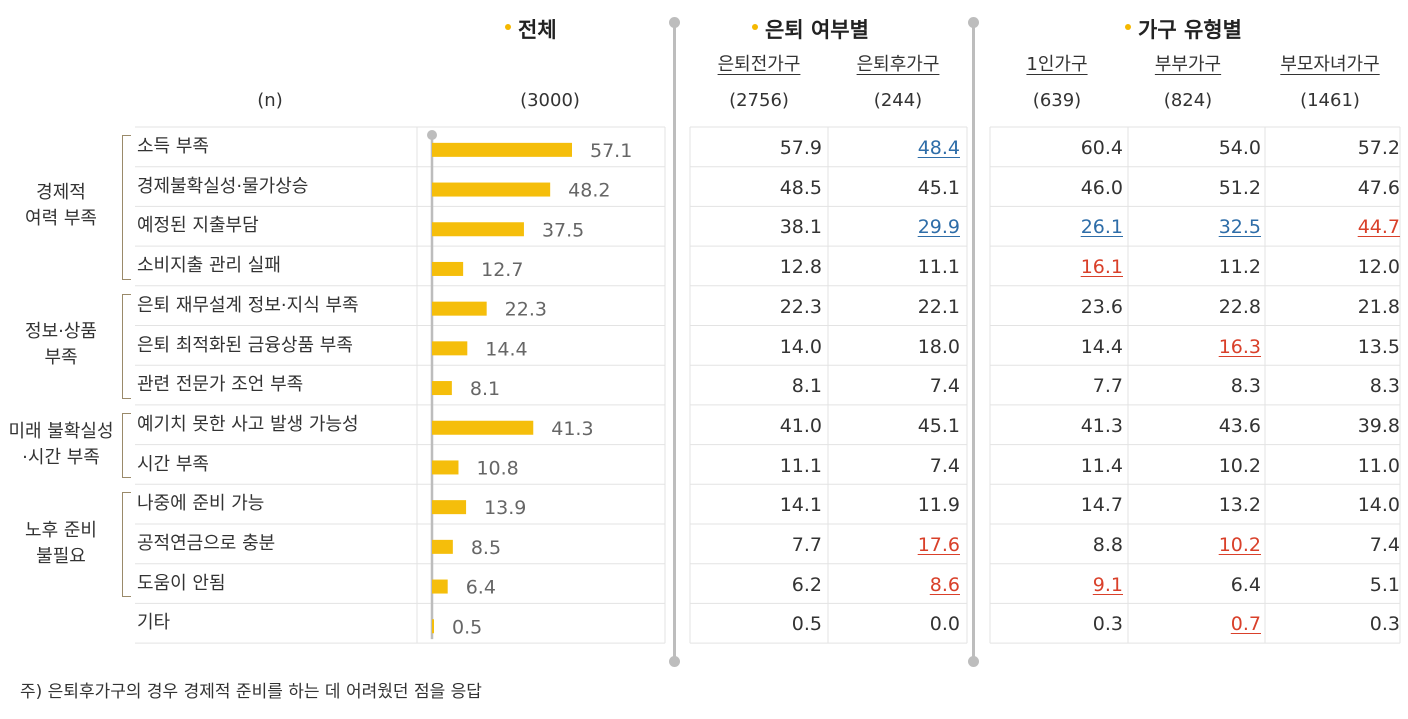  Describe the element at coordinates (938, 267) in the screenshot. I see `table-cell: 11.1` at that location.